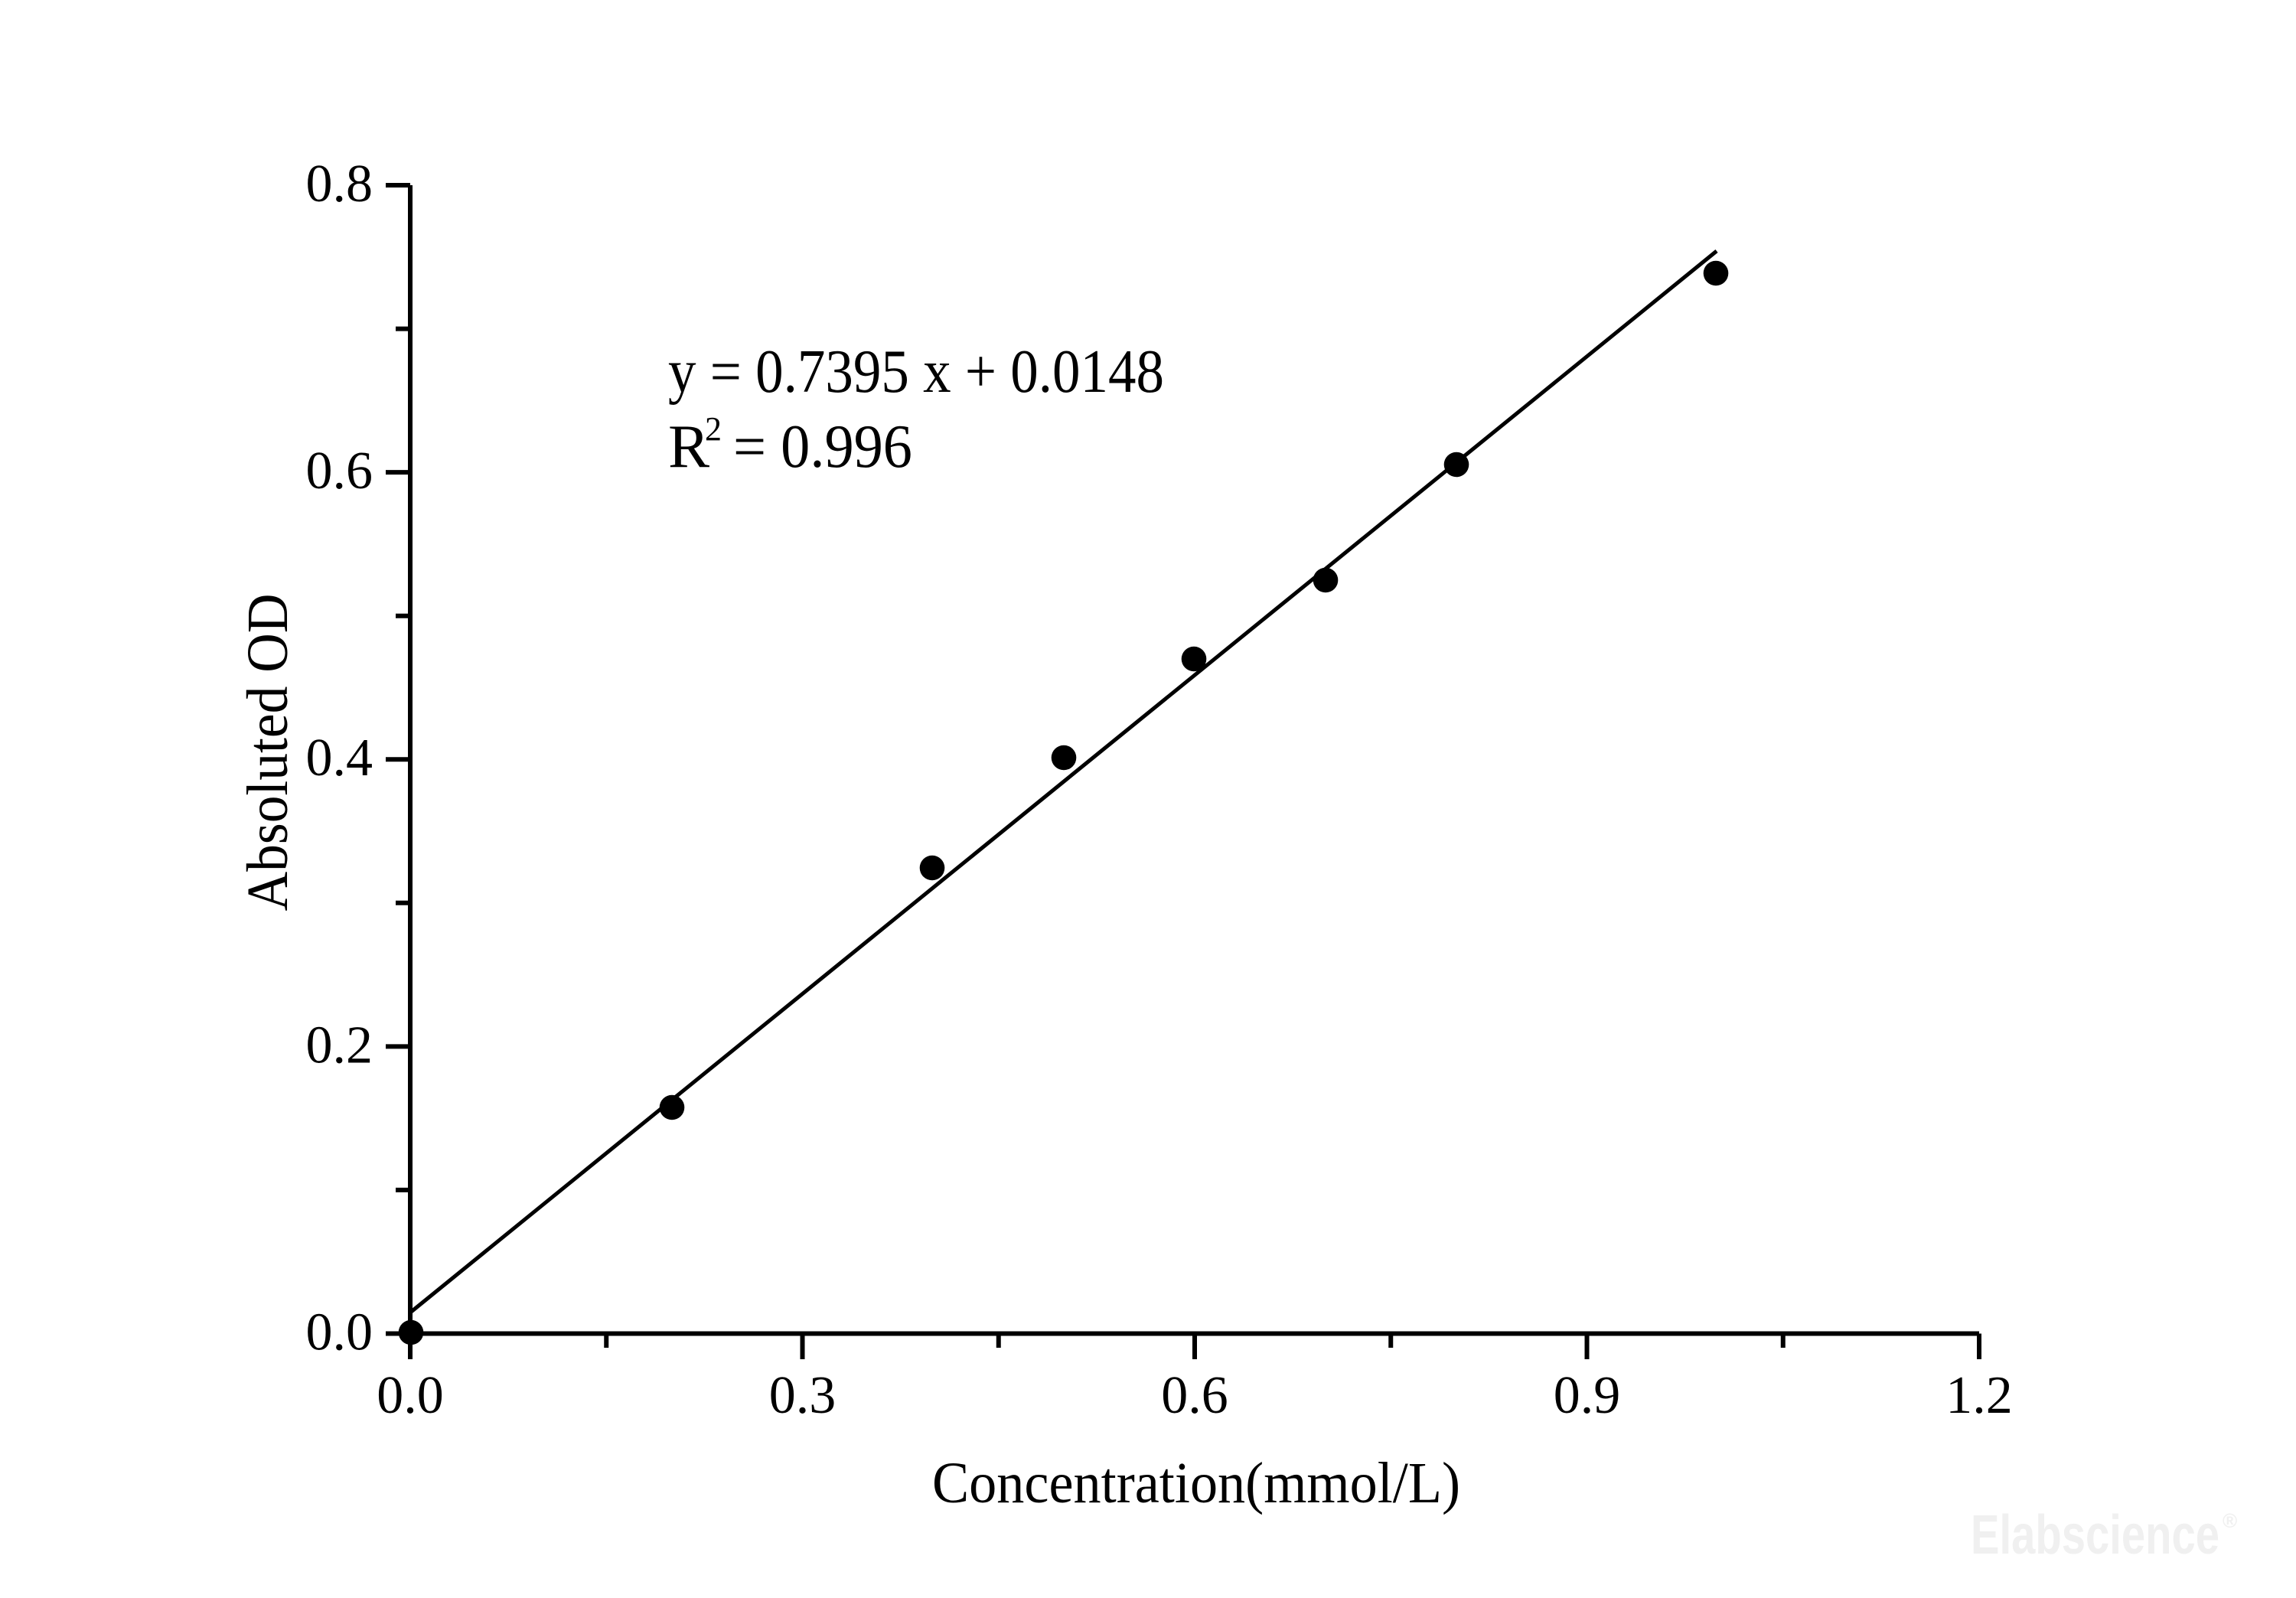  Describe the element at coordinates (339, 759) in the screenshot. I see `svg-text: 0.4` at that location.